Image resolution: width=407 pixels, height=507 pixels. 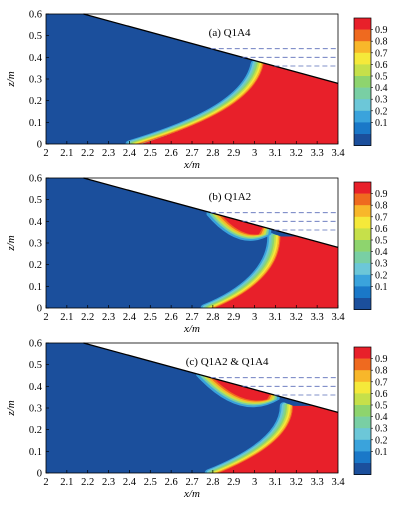 What do you see at coordinates (227, 362) in the screenshot?
I see `panel-label: (c) Q1A2 & Q1A4` at bounding box center [227, 362].